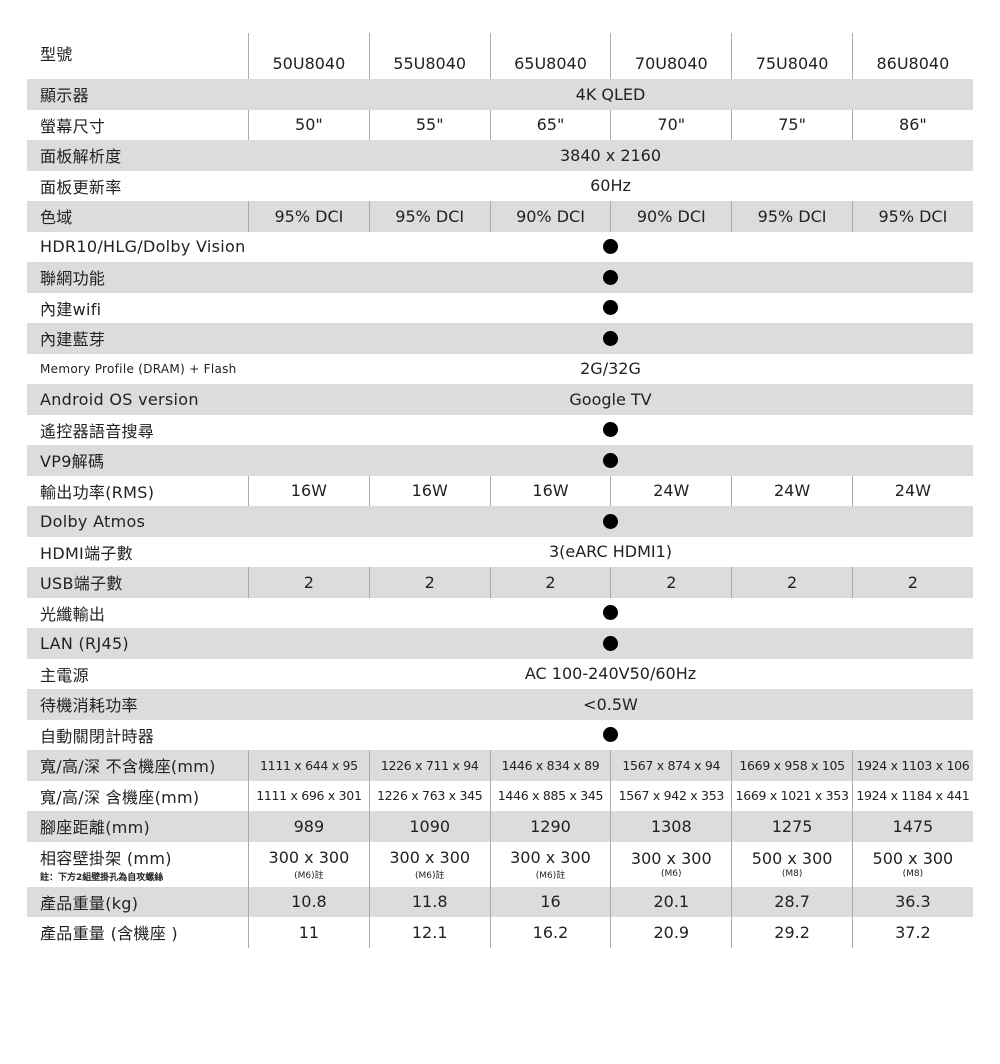  Describe the element at coordinates (137, 277) in the screenshot. I see `spec-label: 聯網功能` at that location.